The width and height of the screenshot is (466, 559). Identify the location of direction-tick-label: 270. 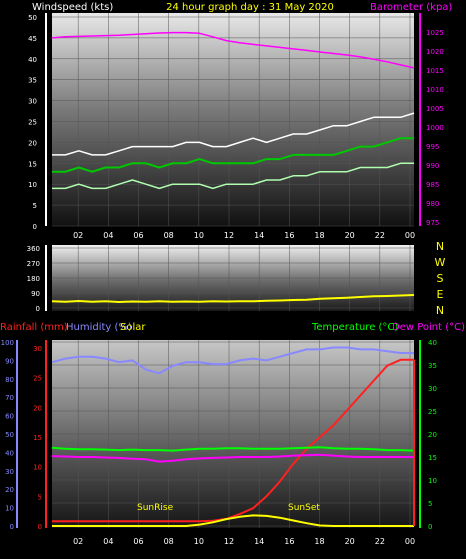
(33, 264).